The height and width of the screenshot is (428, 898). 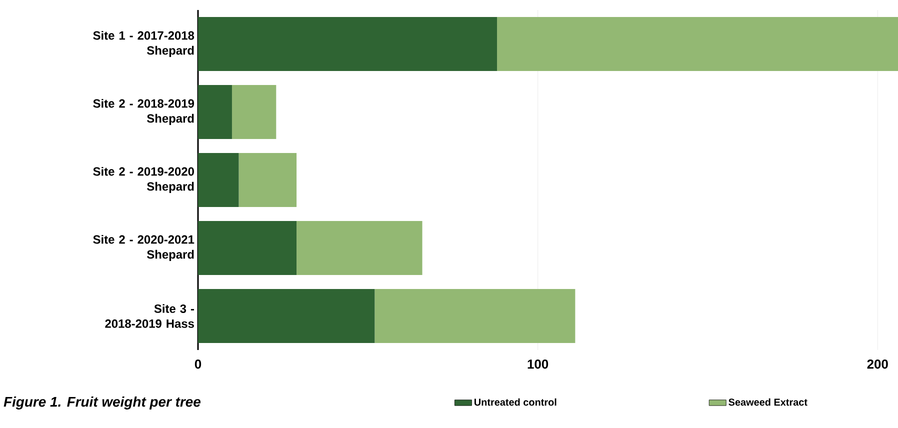 I want to click on text: Figure 1. Fruit weight per tree, so click(x=102, y=403).